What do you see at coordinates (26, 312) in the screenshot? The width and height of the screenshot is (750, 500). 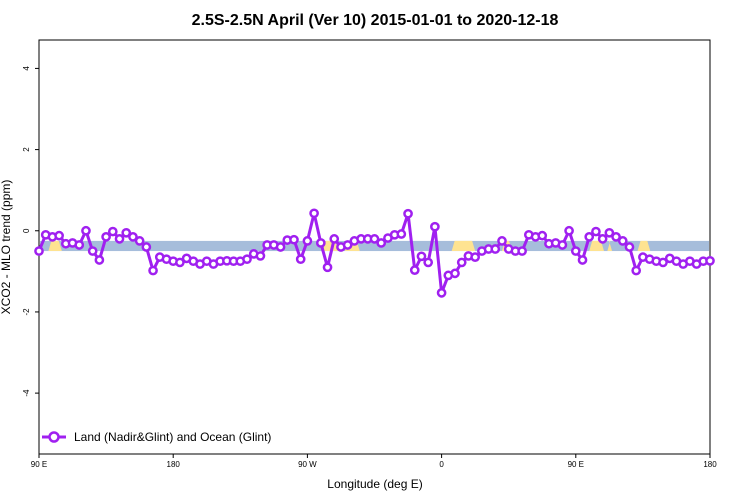 I see `y-tick-label: -2` at bounding box center [26, 312].